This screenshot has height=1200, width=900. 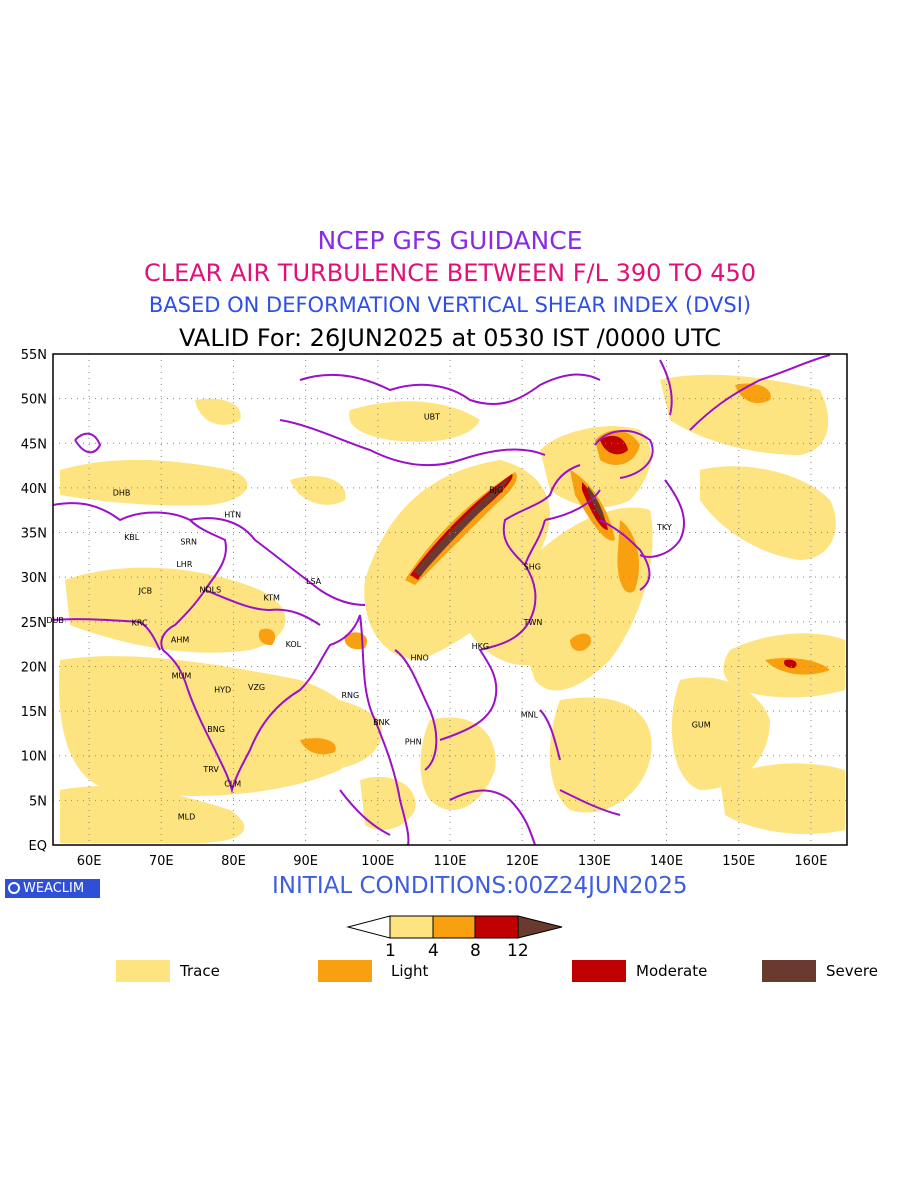 I want to click on city-label-twn: TWN, so click(x=533, y=622).